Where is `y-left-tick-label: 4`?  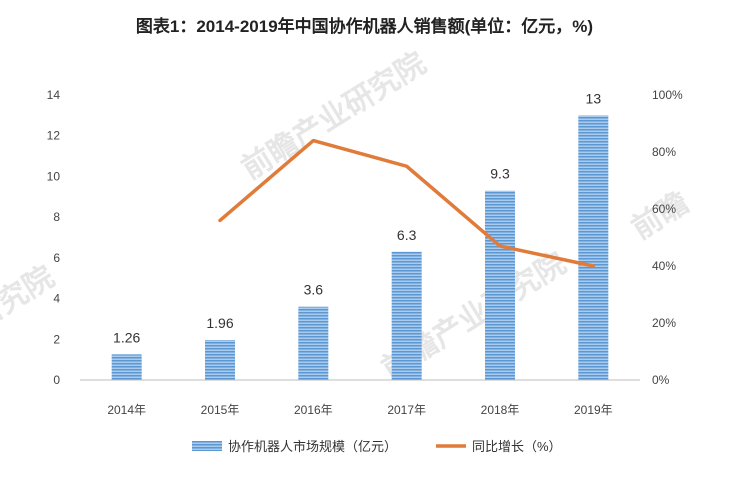
y-left-tick-label: 4 is located at coordinates (56, 299).